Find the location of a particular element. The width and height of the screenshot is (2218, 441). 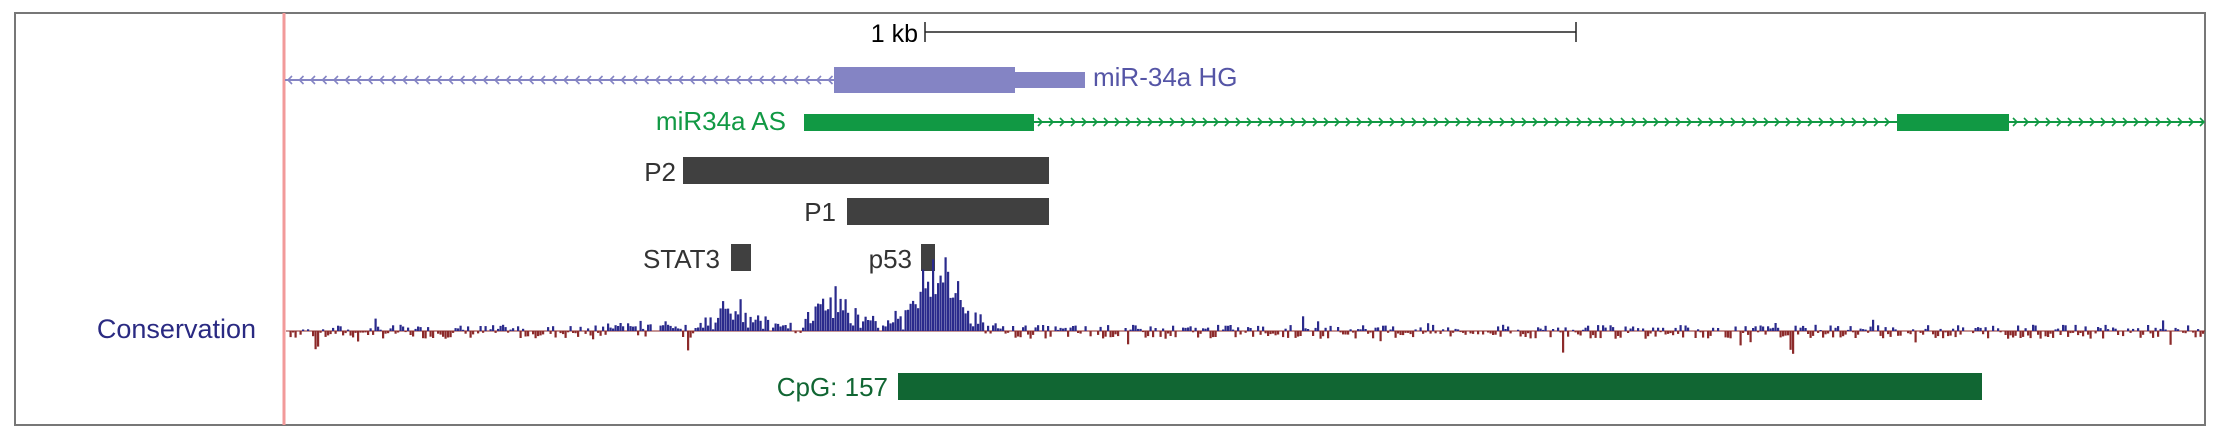

feature-stat3: STAT3 is located at coordinates (697, 259).